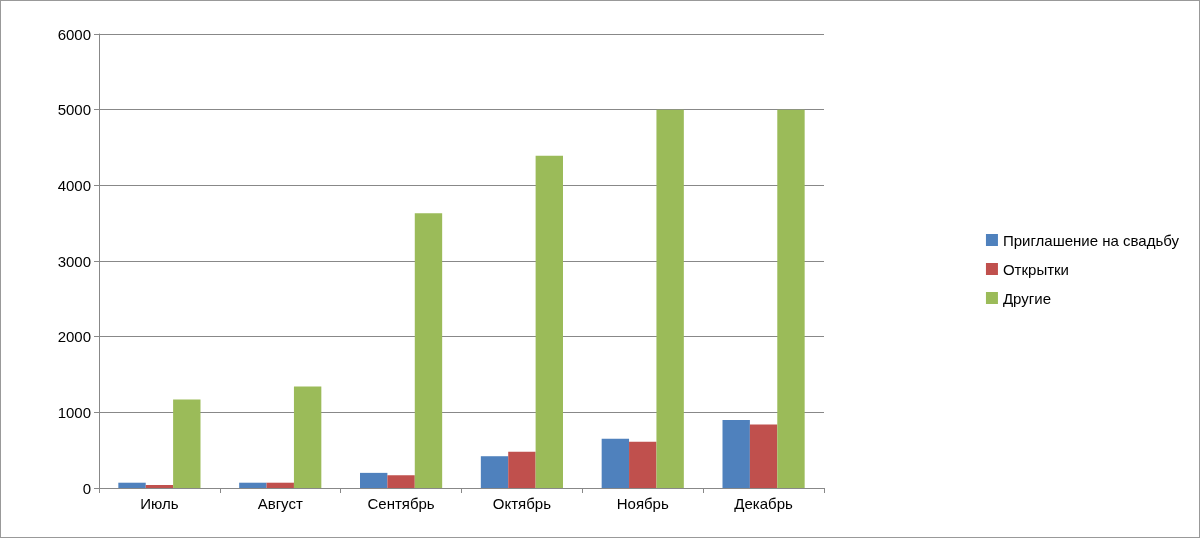 The height and width of the screenshot is (538, 1200). Describe the element at coordinates (74, 337) in the screenshot. I see `y-tick-label: 2000` at that location.